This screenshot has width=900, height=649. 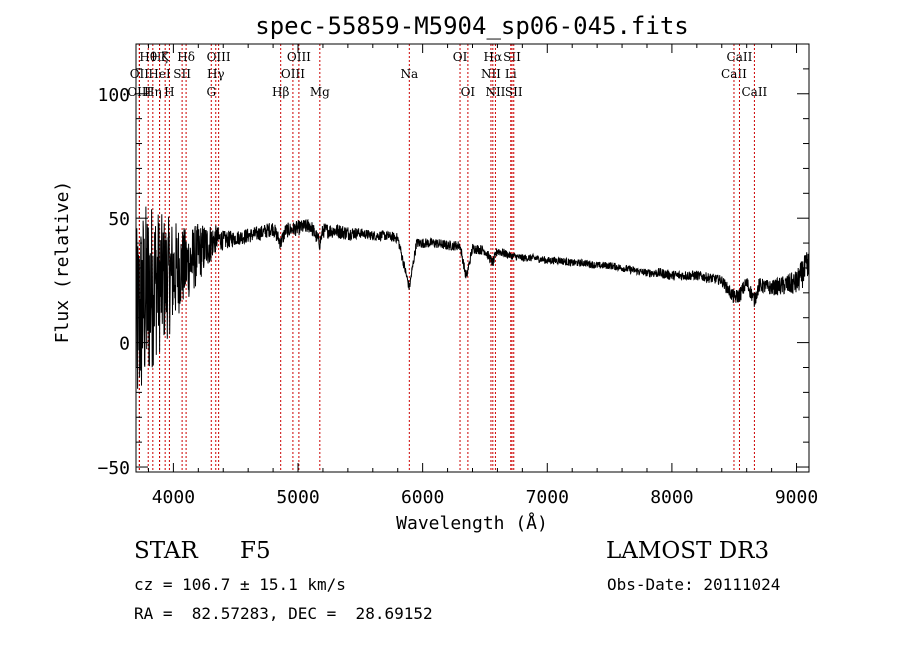 I want to click on line-marker-label: G, so click(x=211, y=92).